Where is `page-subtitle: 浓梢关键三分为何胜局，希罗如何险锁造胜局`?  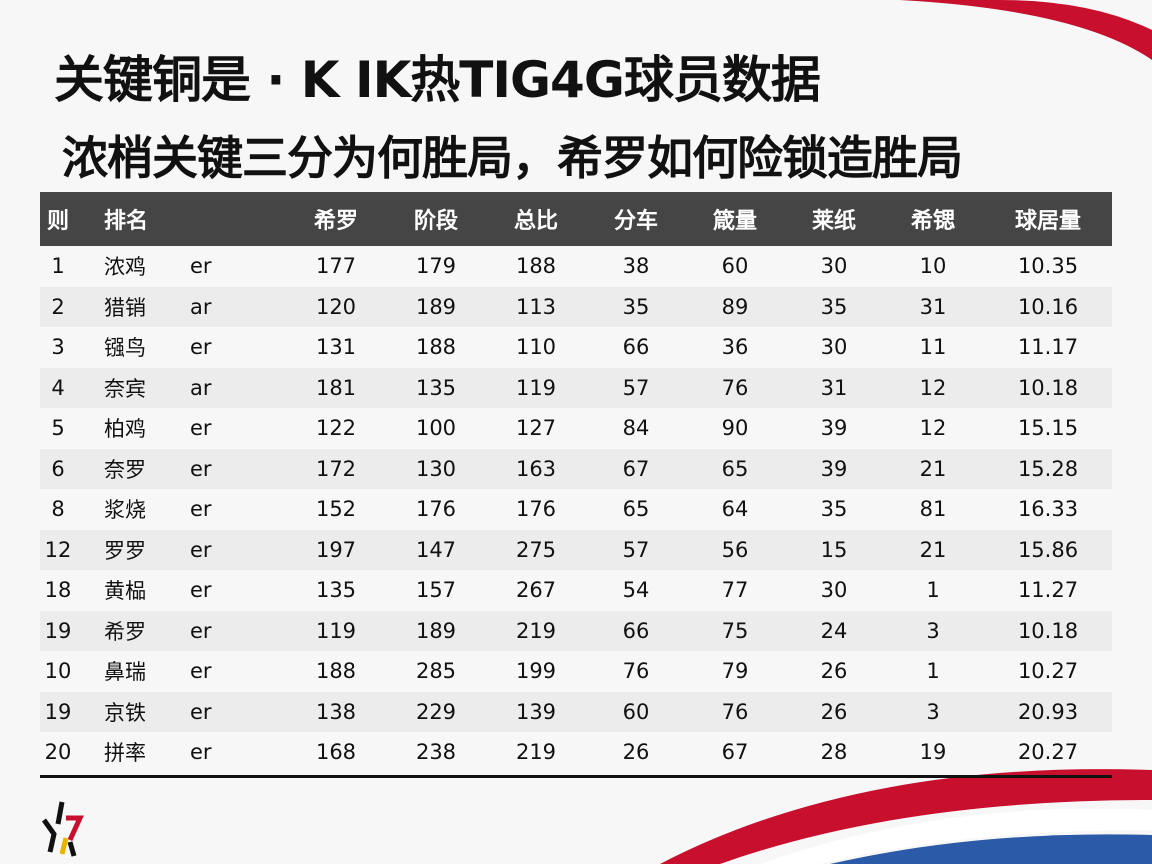 page-subtitle: 浓梢关键三分为何胜局，希罗如何险锁造胜局 is located at coordinates (512, 158).